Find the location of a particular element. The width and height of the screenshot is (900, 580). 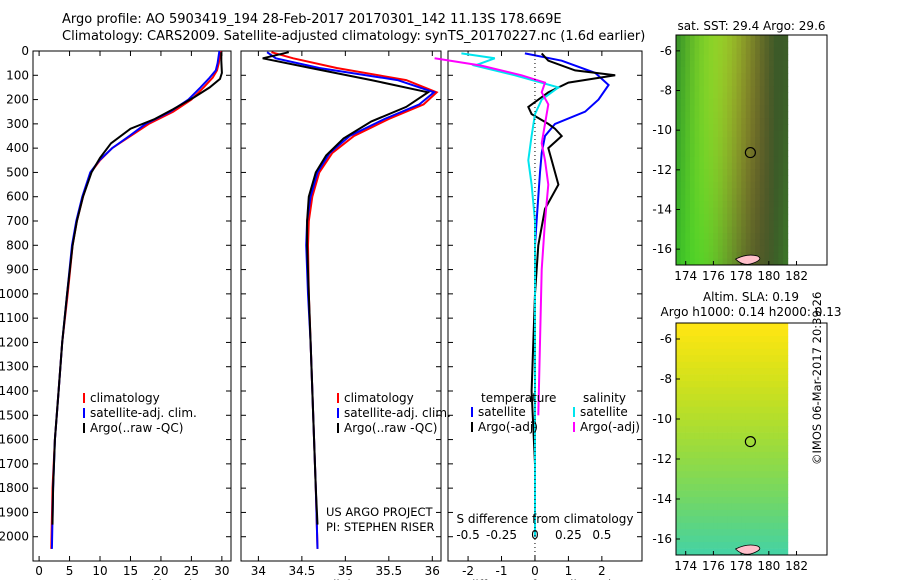

diff-s-legend-label: satellite is located at coordinates (604, 412).